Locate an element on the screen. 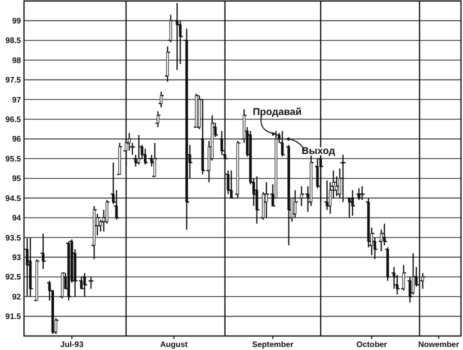  x-tick-label: Jul-93 is located at coordinates (72, 344).